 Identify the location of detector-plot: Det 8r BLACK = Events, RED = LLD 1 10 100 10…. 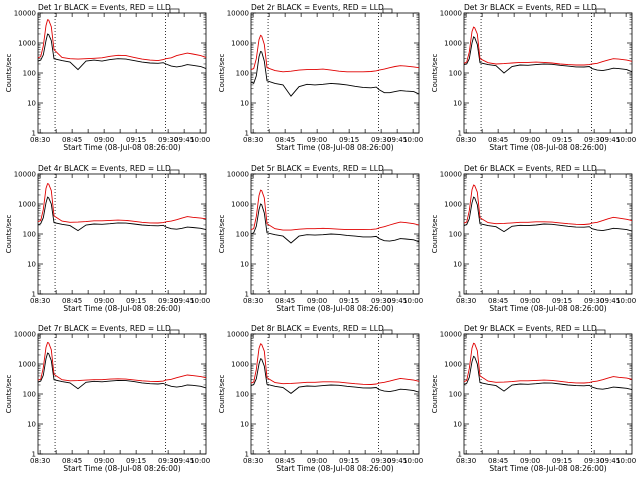
(320, 398).